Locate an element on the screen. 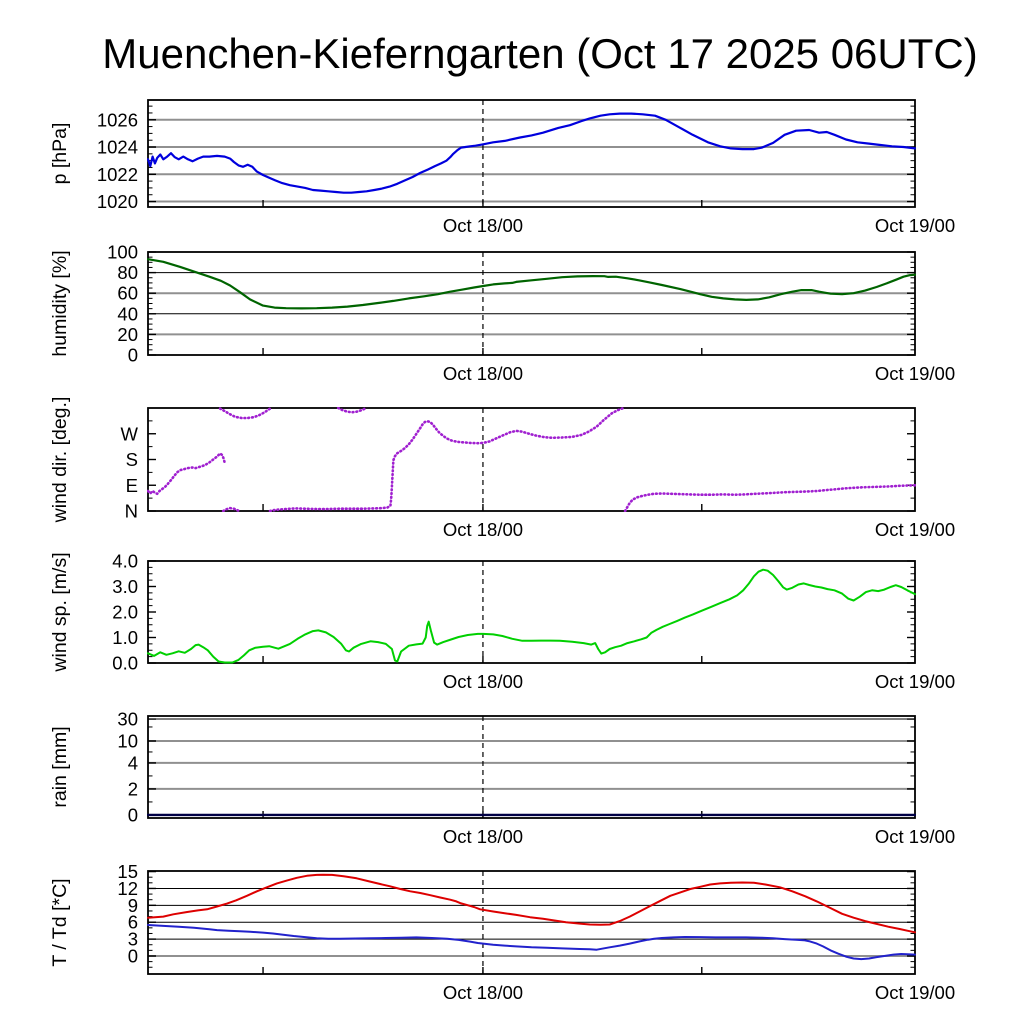 The height and width of the screenshot is (1024, 1024). y-tick-label-humidity: 80 is located at coordinates (127, 272).